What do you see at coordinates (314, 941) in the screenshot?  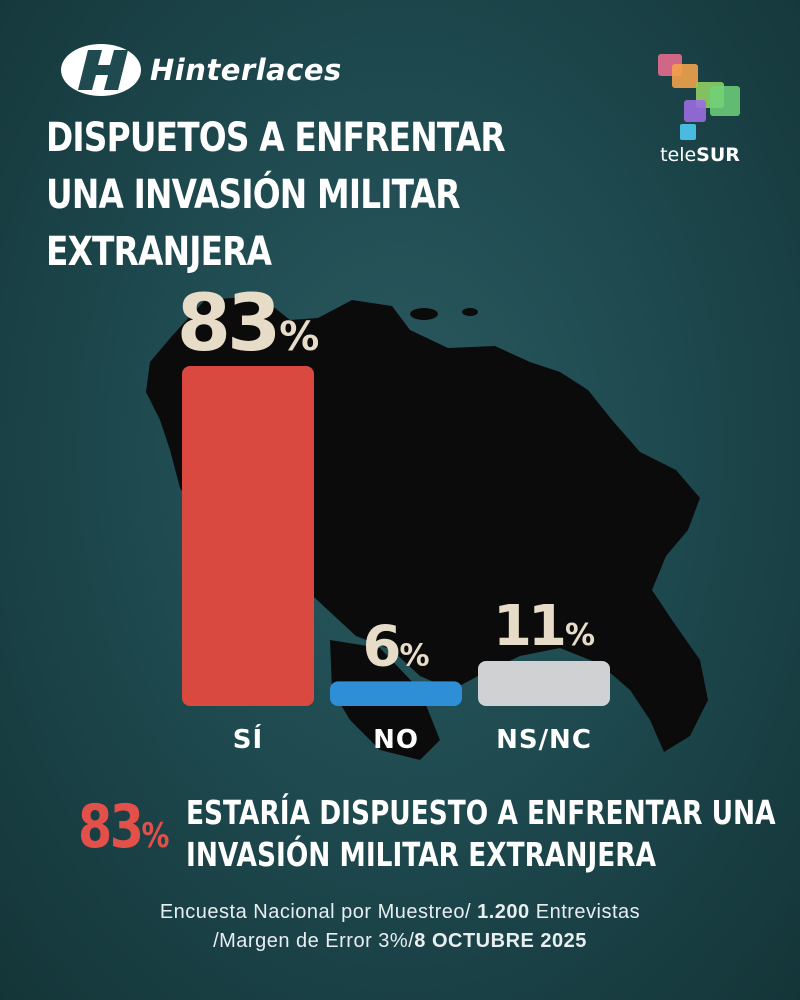 I see `footer-line-2-a: /Margen de Error 3%/` at bounding box center [314, 941].